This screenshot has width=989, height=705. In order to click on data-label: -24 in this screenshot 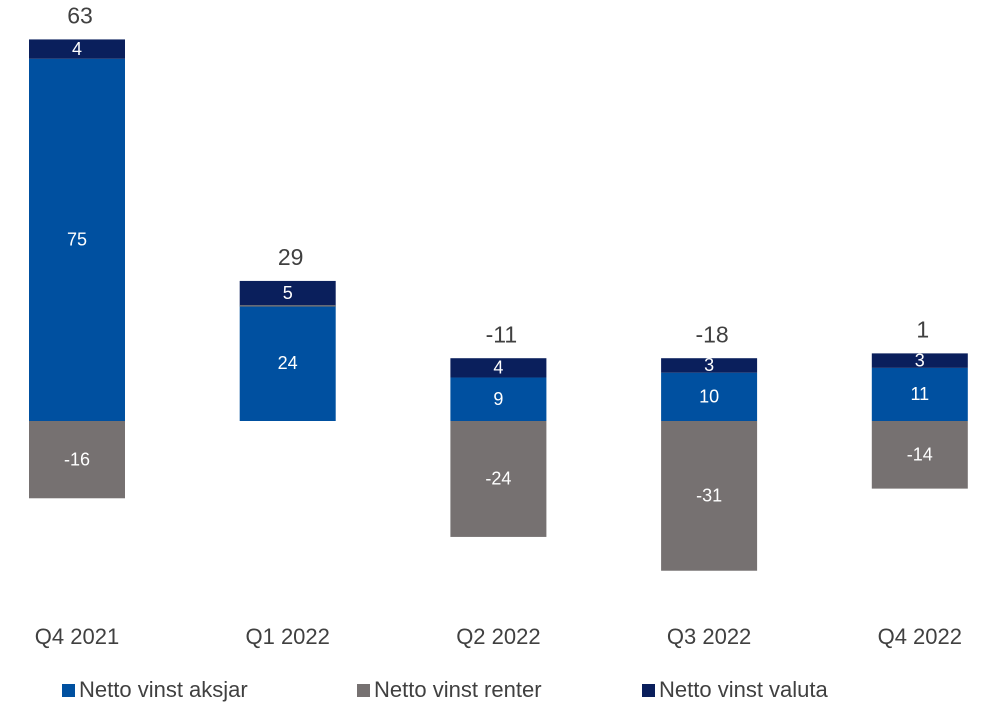, I will do `click(498, 479)`.